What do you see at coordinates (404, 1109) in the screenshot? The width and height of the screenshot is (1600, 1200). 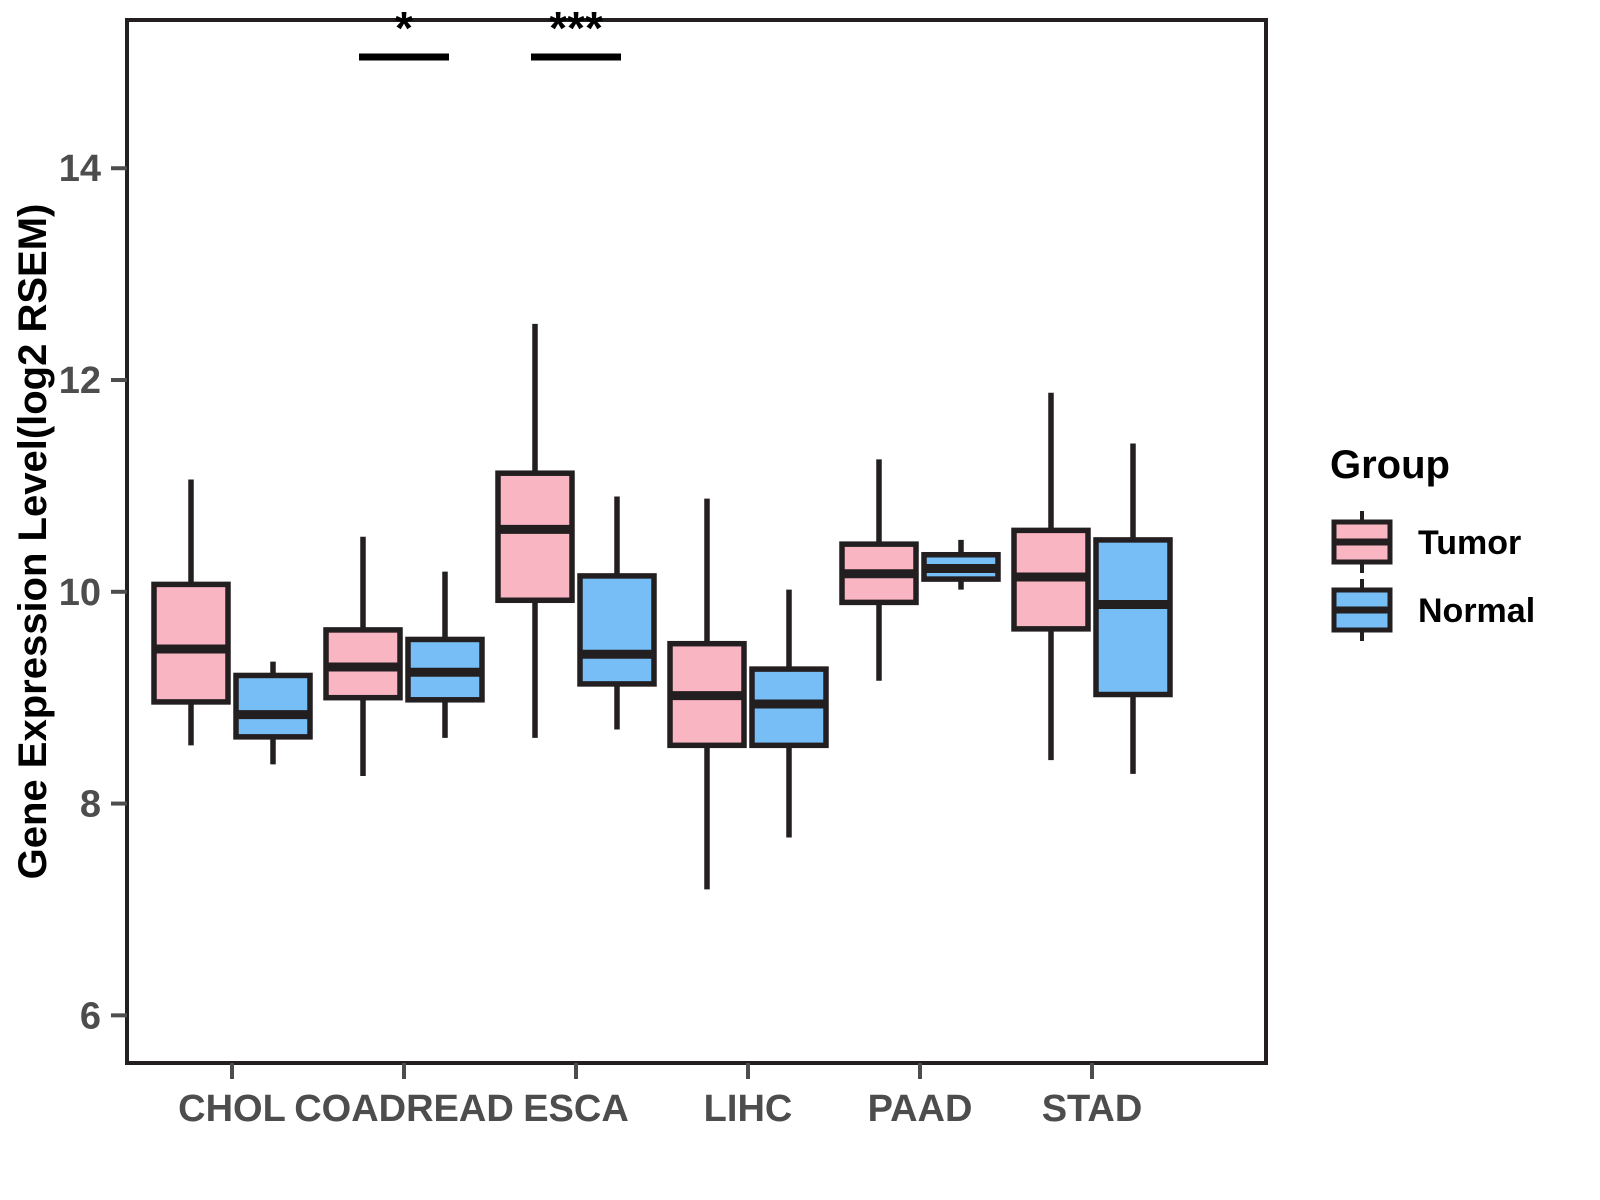 I see `x-tick-label-coadread: COADREAD` at bounding box center [404, 1109].